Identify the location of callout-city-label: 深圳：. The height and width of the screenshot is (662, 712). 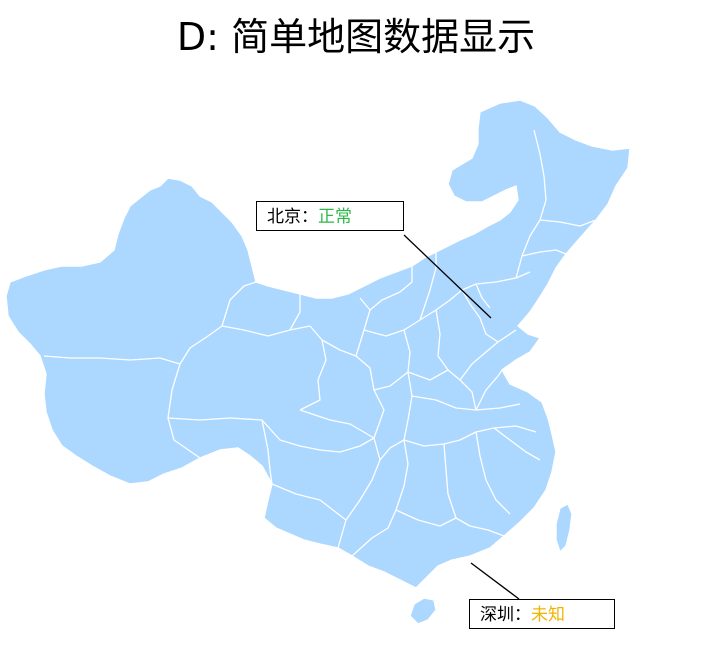
(505, 615).